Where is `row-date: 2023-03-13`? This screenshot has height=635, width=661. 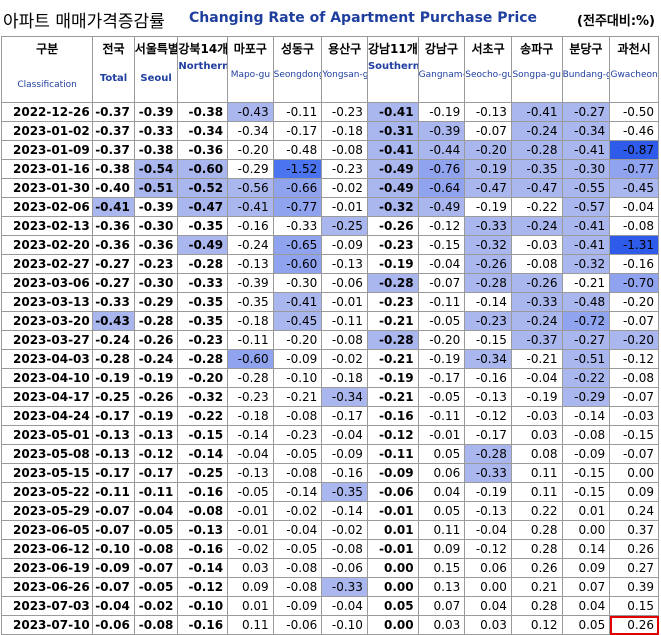
row-date: 2023-03-13 is located at coordinates (47, 302).